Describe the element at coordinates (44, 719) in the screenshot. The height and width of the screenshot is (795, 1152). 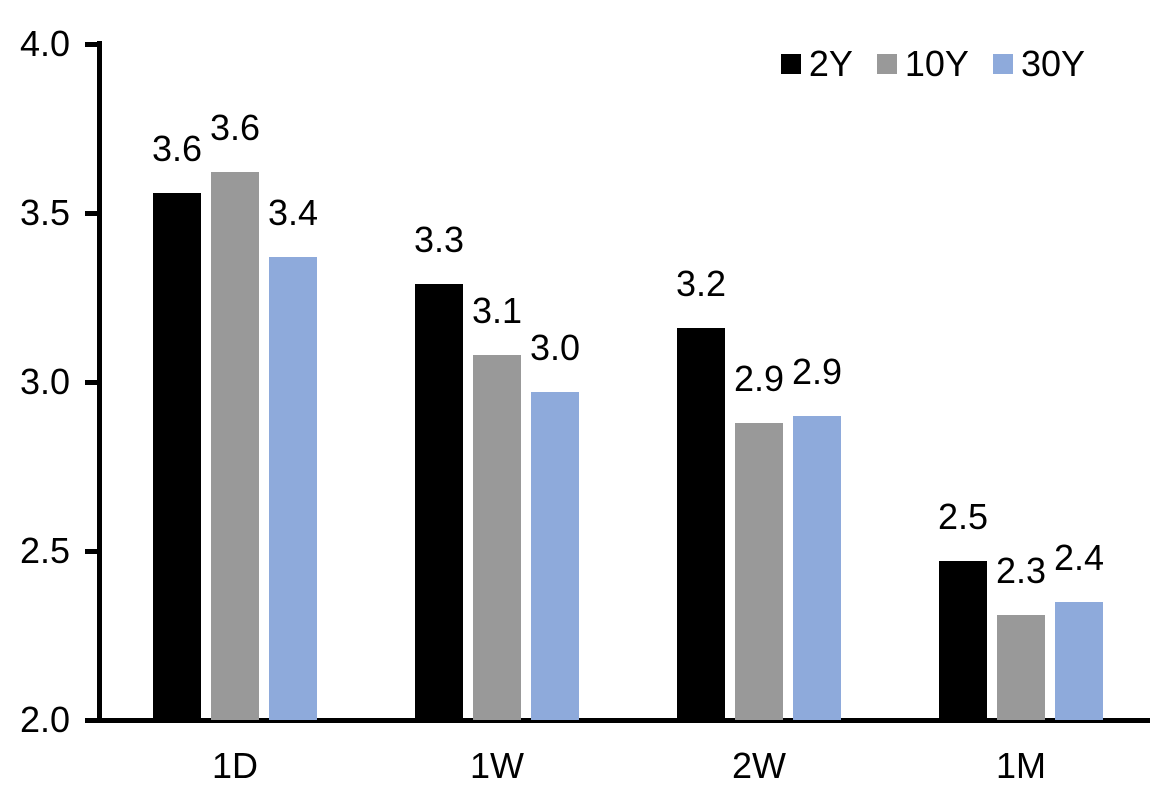
I see `y-axis-tick-label: 2.0` at that location.